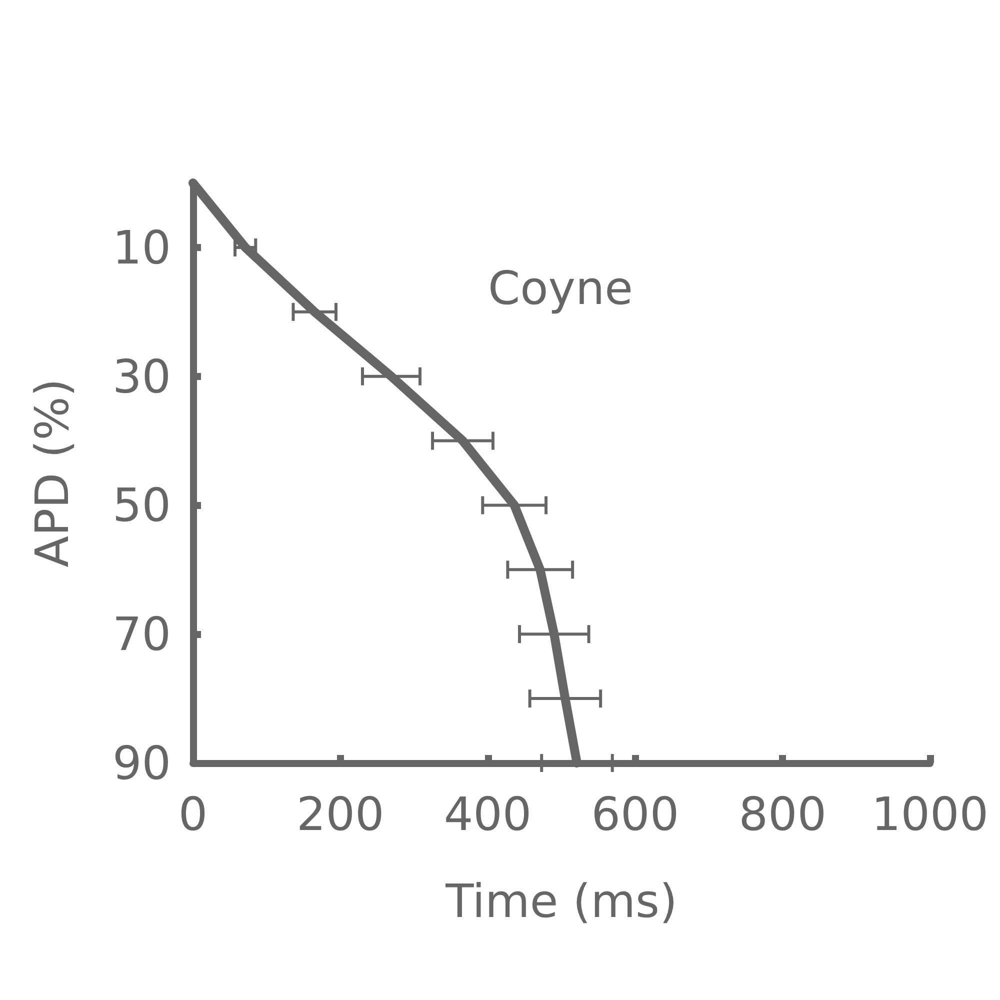 The height and width of the screenshot is (1000, 1000). What do you see at coordinates (52, 473) in the screenshot?
I see `y-axis-title: APD (%)` at bounding box center [52, 473].